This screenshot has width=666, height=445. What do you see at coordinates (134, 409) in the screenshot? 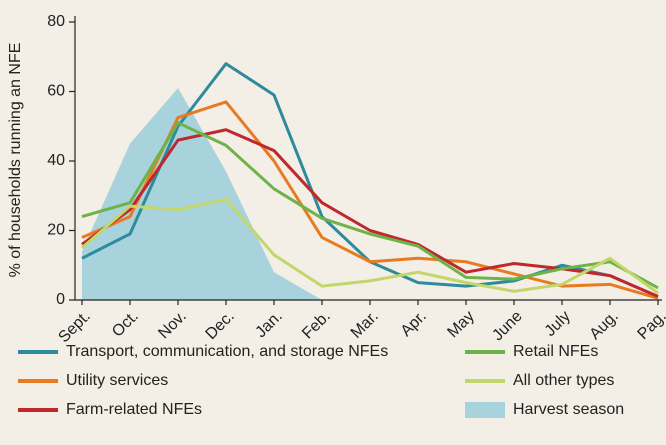
I see `legend-label: Farm-related NFEs` at bounding box center [134, 409].